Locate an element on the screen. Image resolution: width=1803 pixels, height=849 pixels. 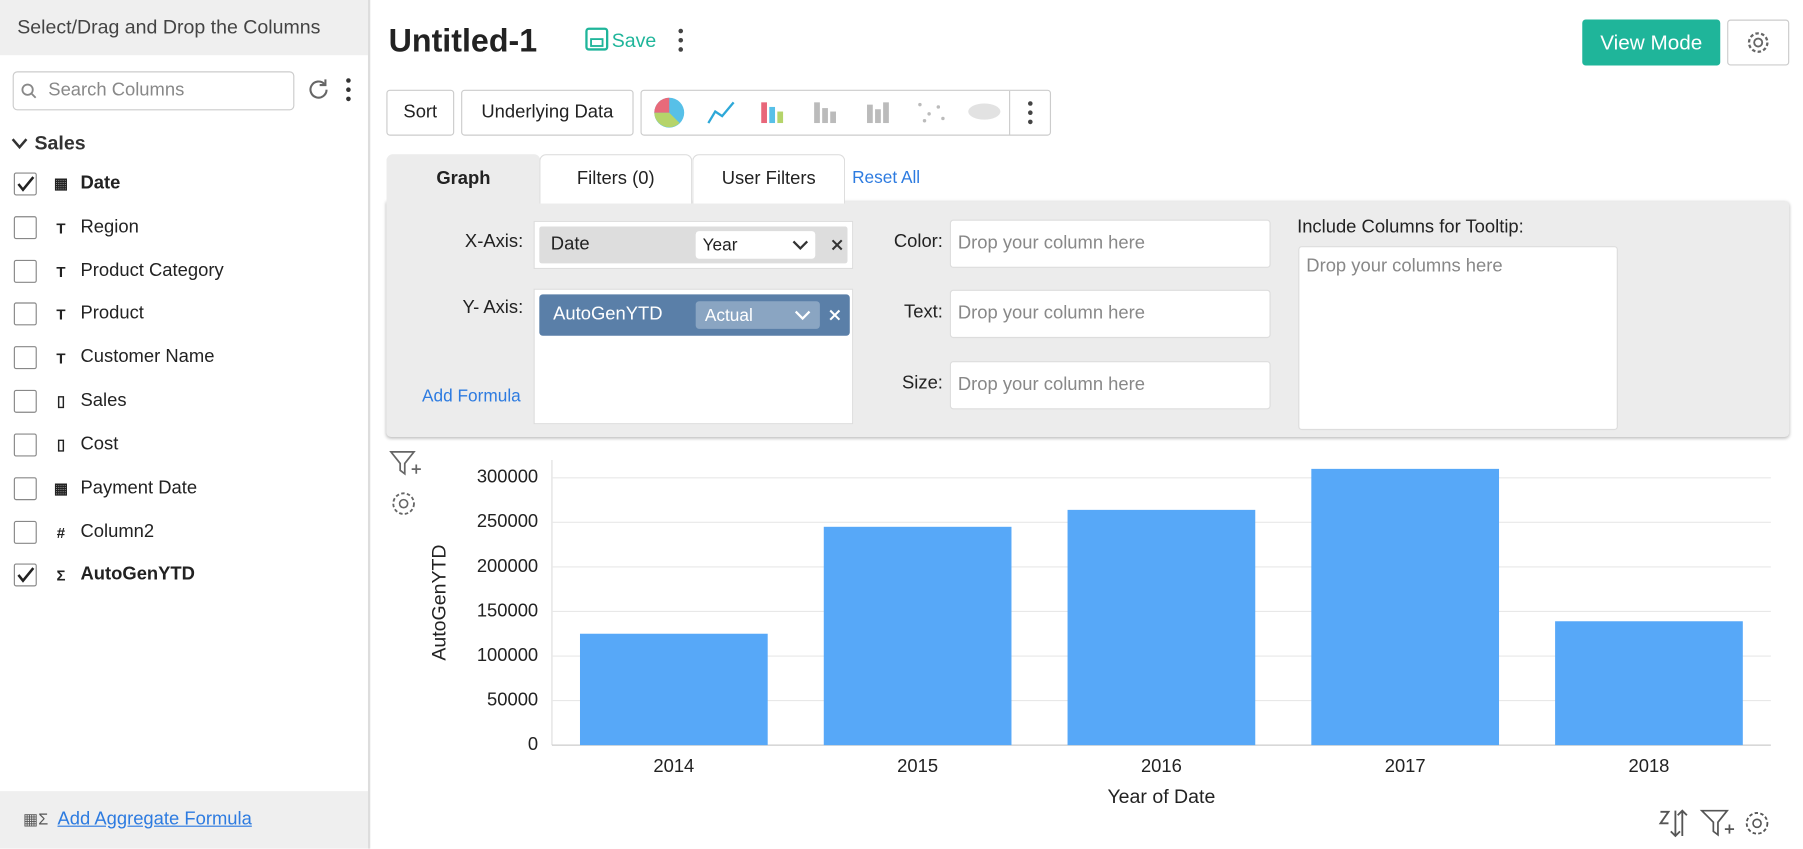
settings-icon is located at coordinates (1757, 823).